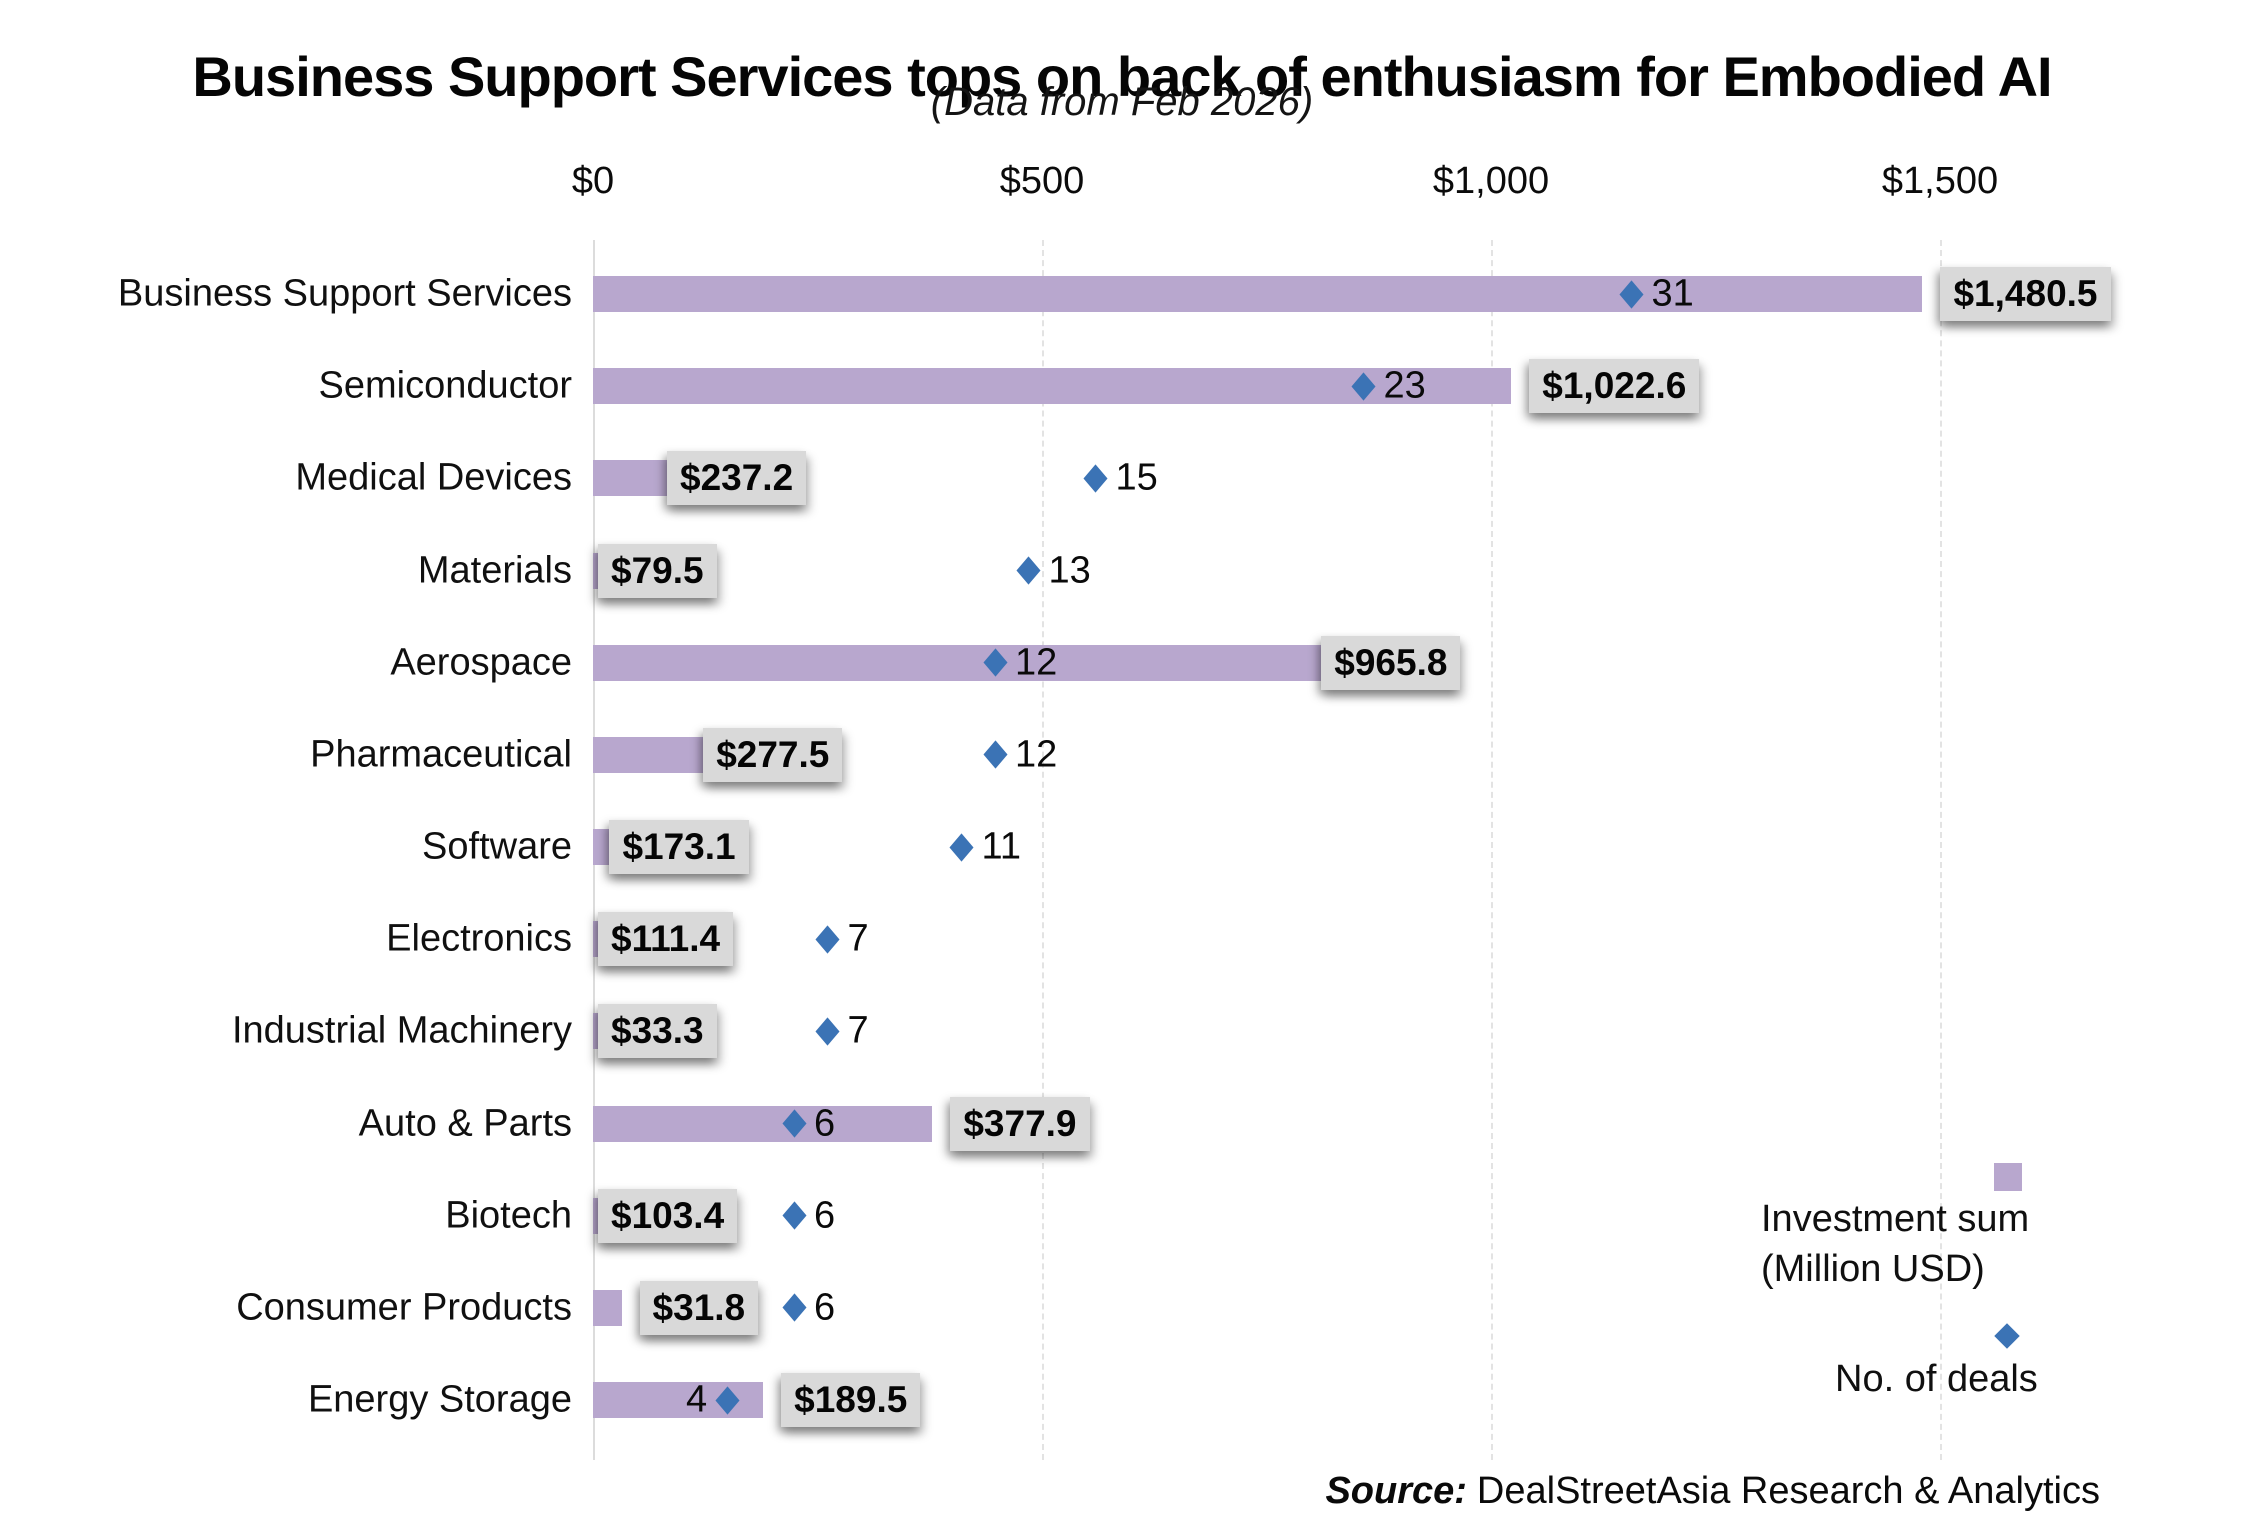 This screenshot has height=1538, width=2244. I want to click on investment-value-label: $1,480.5, so click(2025, 294).